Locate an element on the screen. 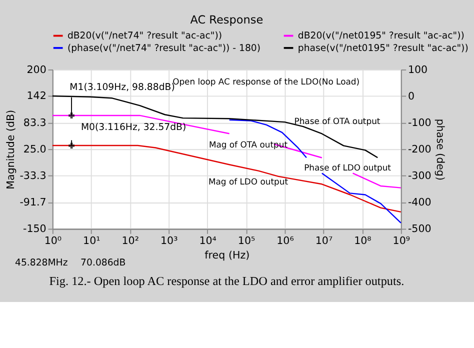  annotation: Open loop AC response of the LDO(No Load) is located at coordinates (266, 81).